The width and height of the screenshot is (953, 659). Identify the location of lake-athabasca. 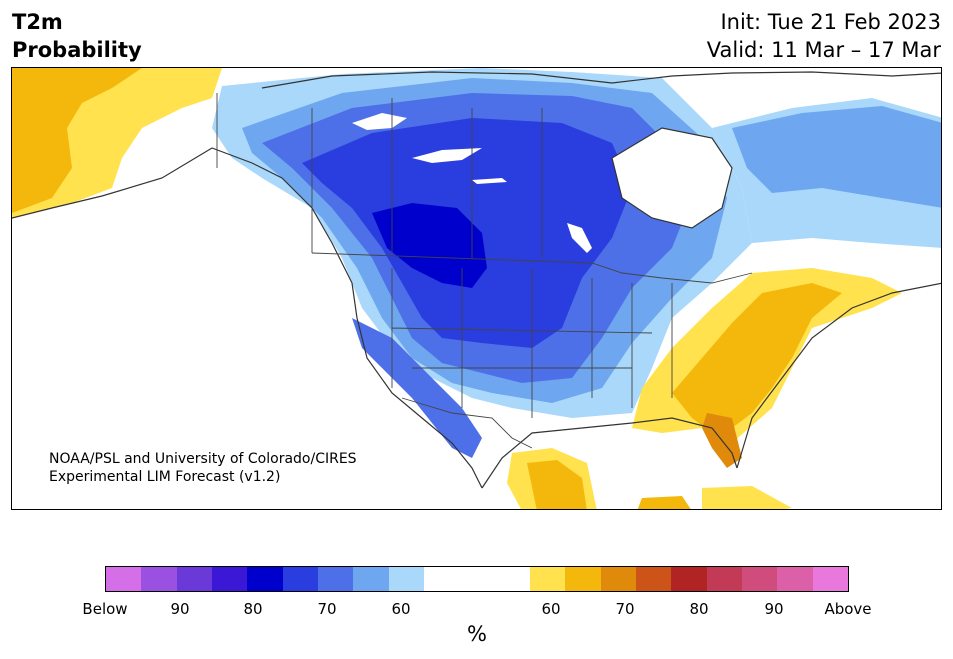
(489, 181).